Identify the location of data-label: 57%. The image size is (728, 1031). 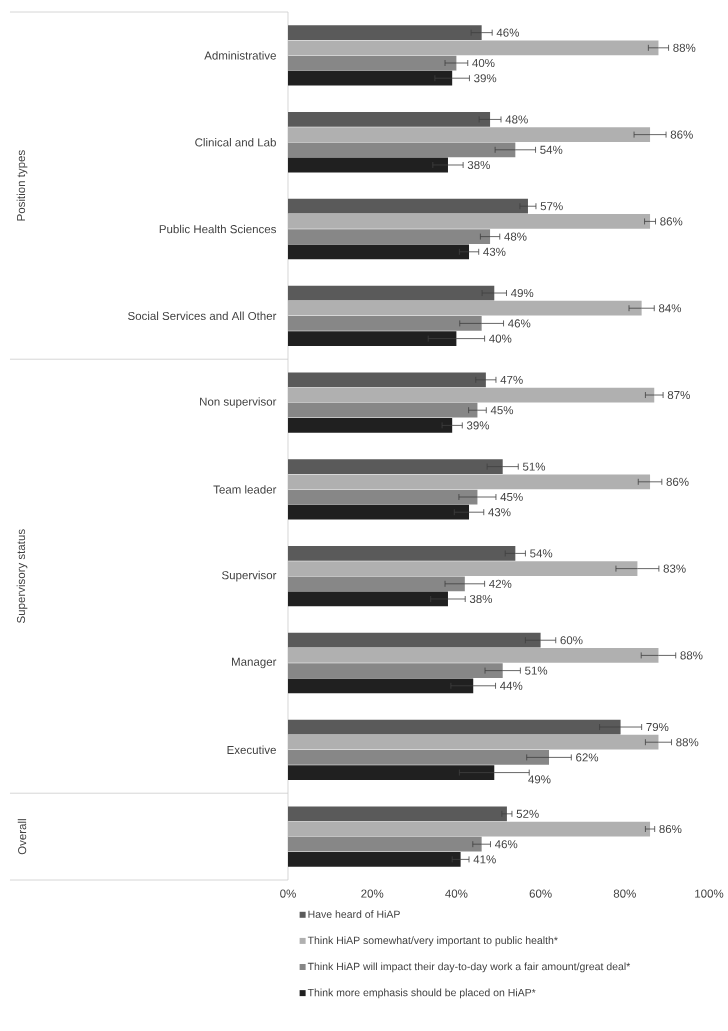
(551, 206).